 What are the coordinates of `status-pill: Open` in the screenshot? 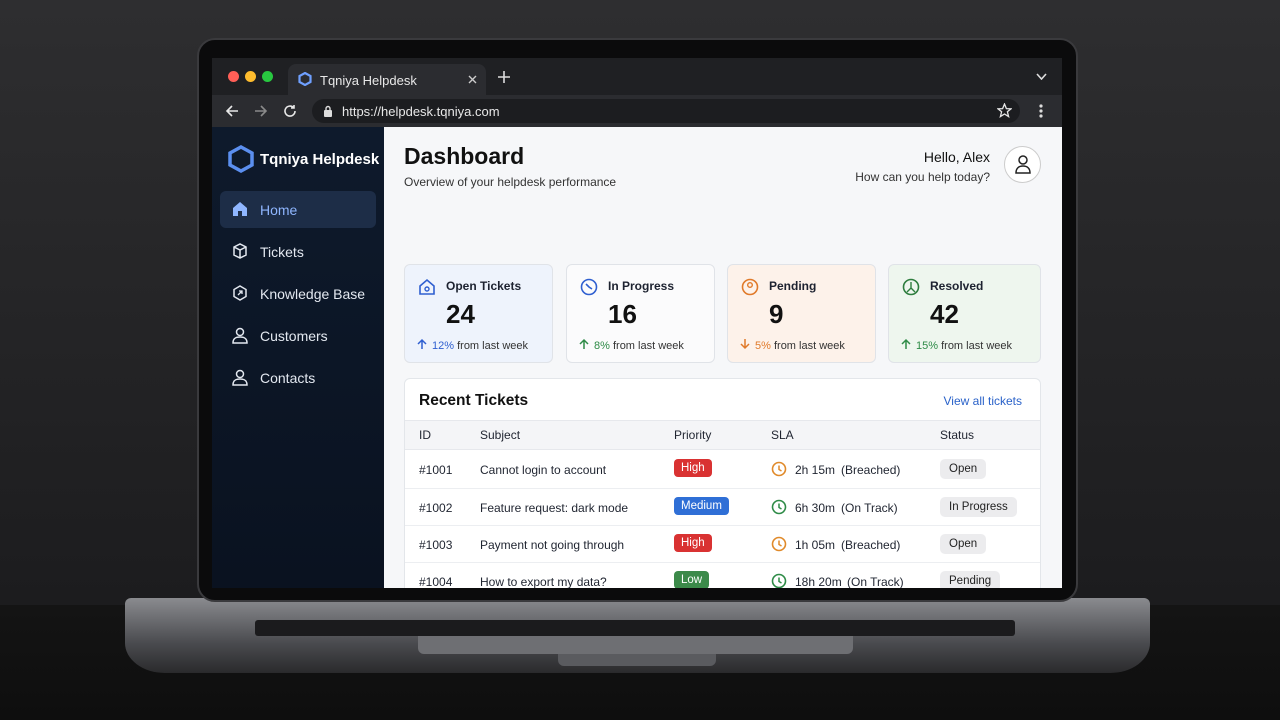 It's located at (963, 544).